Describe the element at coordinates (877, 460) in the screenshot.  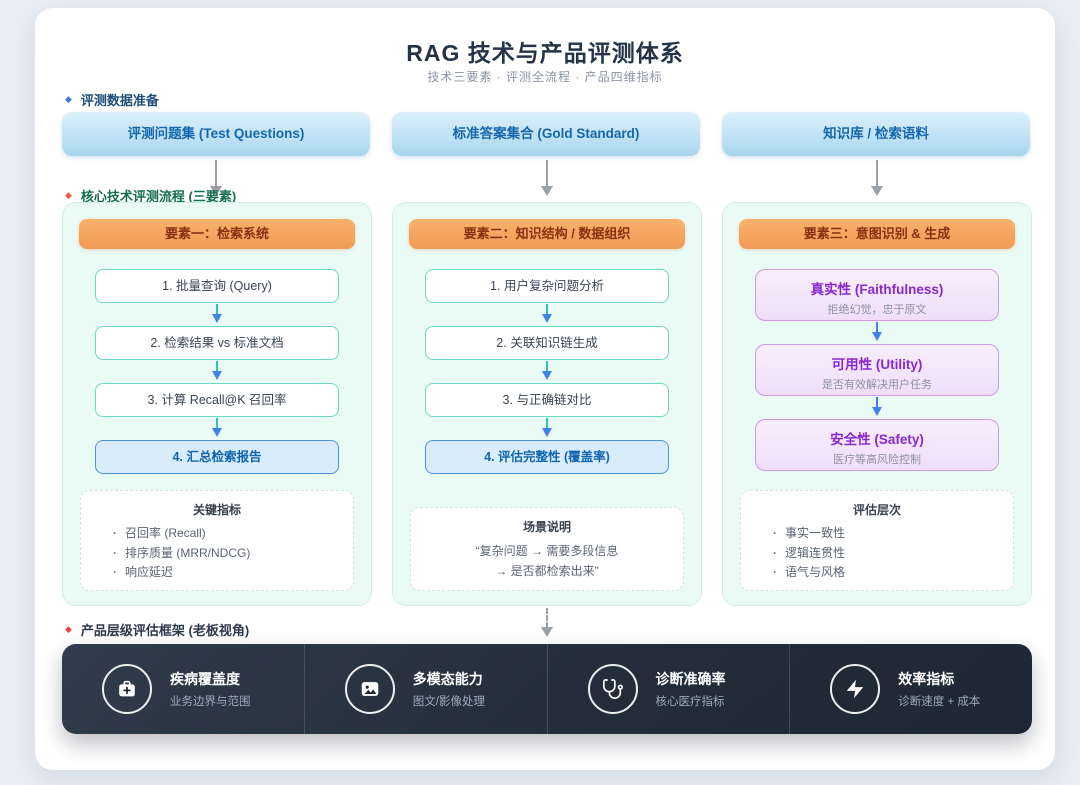
I see `quality-card-desc: 医疗等高风险控制` at that location.